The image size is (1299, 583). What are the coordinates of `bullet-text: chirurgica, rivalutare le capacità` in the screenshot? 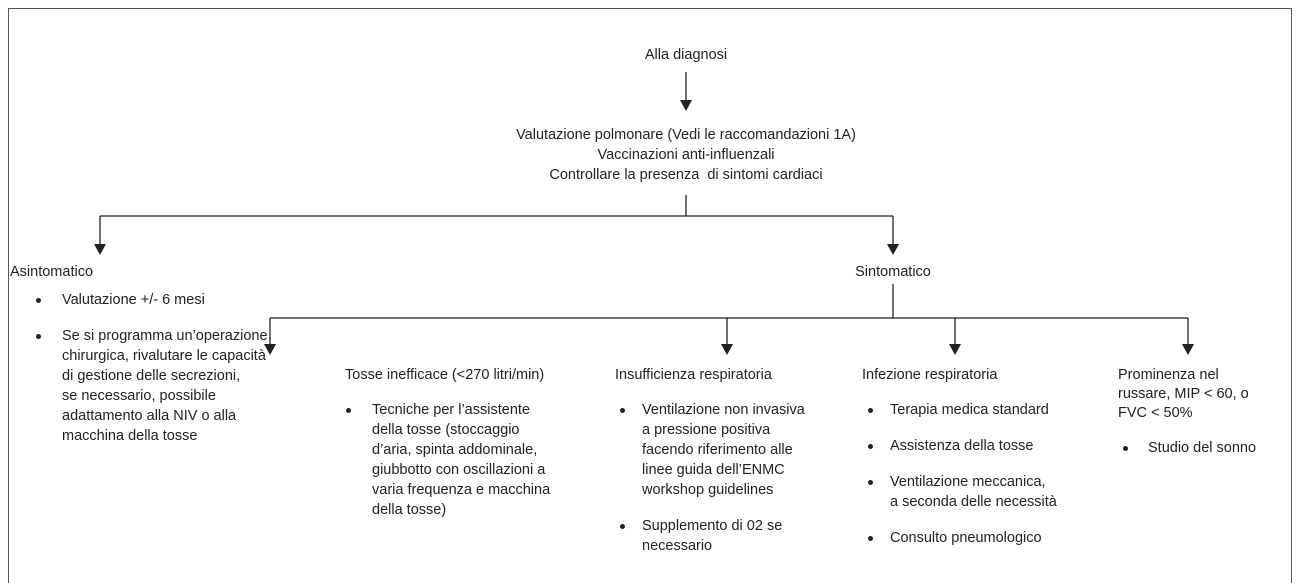 It's located at (164, 356).